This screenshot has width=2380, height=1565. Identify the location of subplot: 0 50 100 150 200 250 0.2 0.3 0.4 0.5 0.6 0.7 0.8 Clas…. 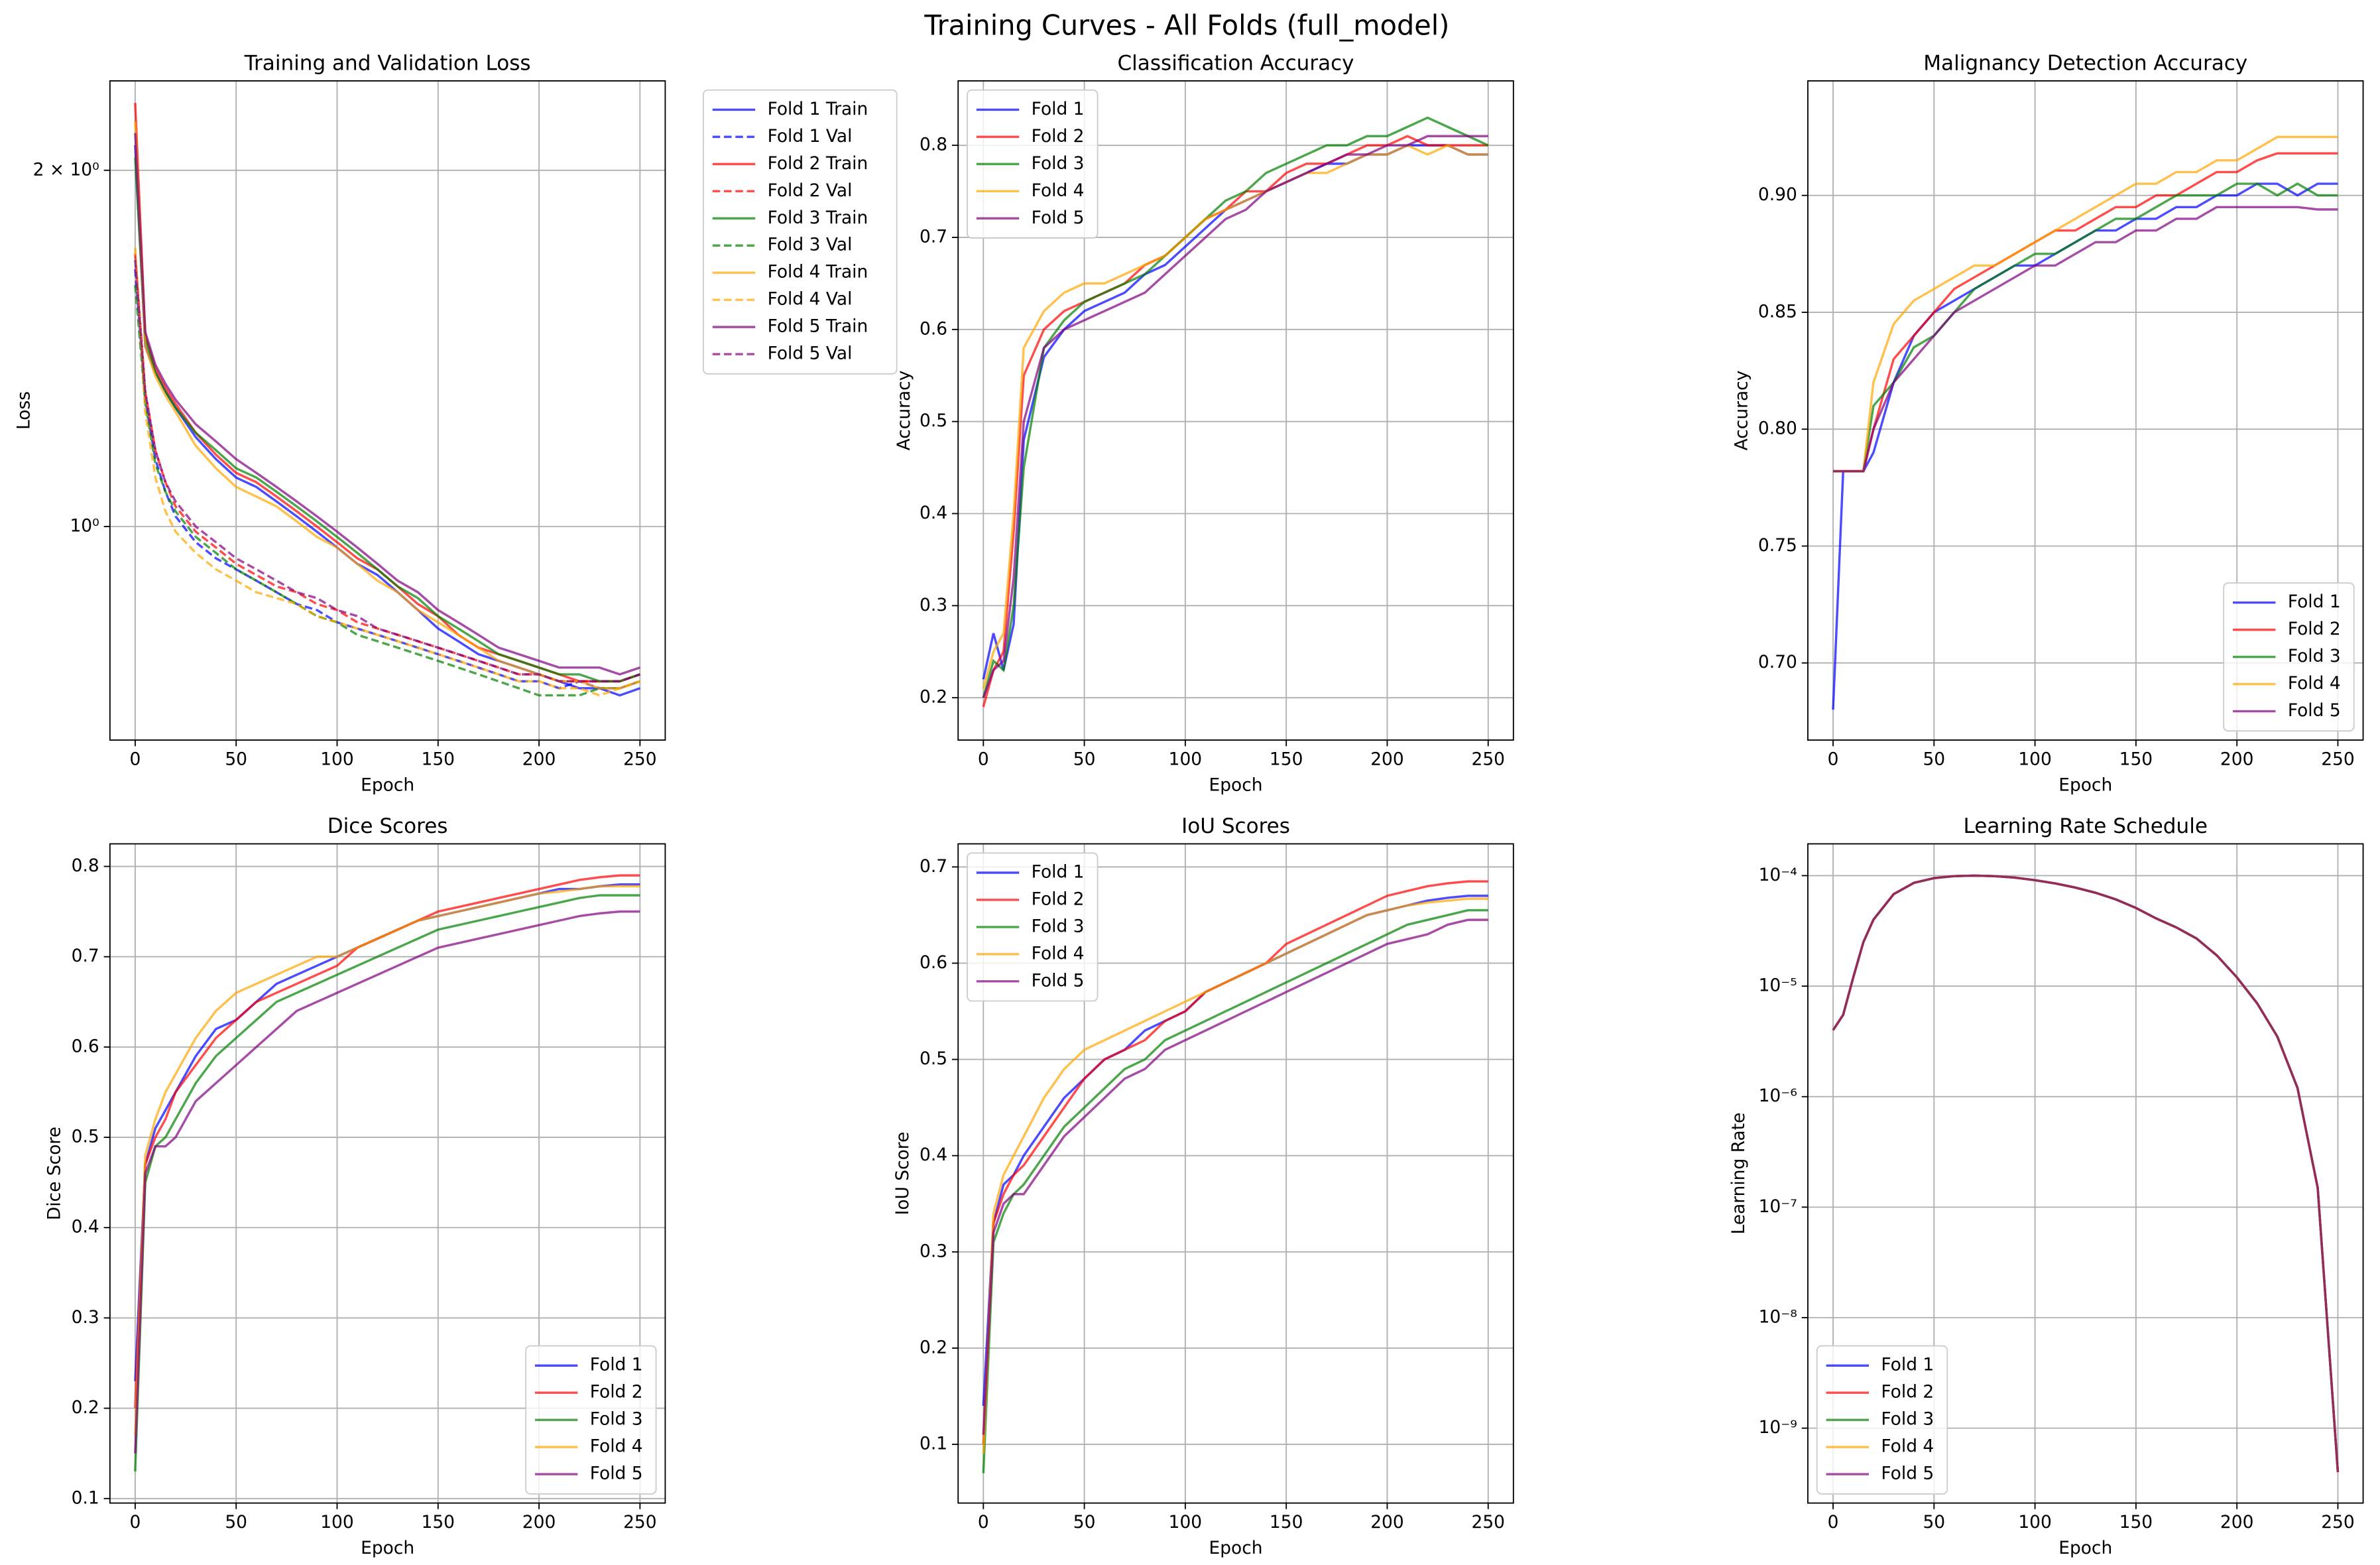
(1204, 424).